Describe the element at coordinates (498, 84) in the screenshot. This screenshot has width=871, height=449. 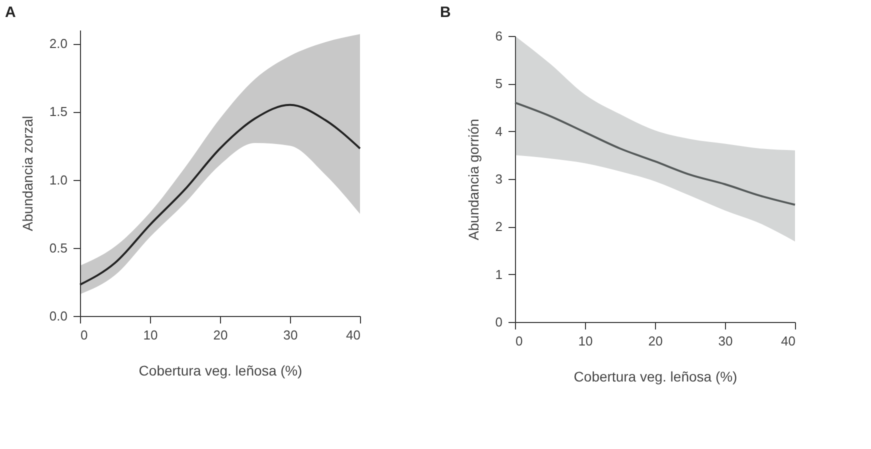
I see `y-tick-label: 5` at that location.